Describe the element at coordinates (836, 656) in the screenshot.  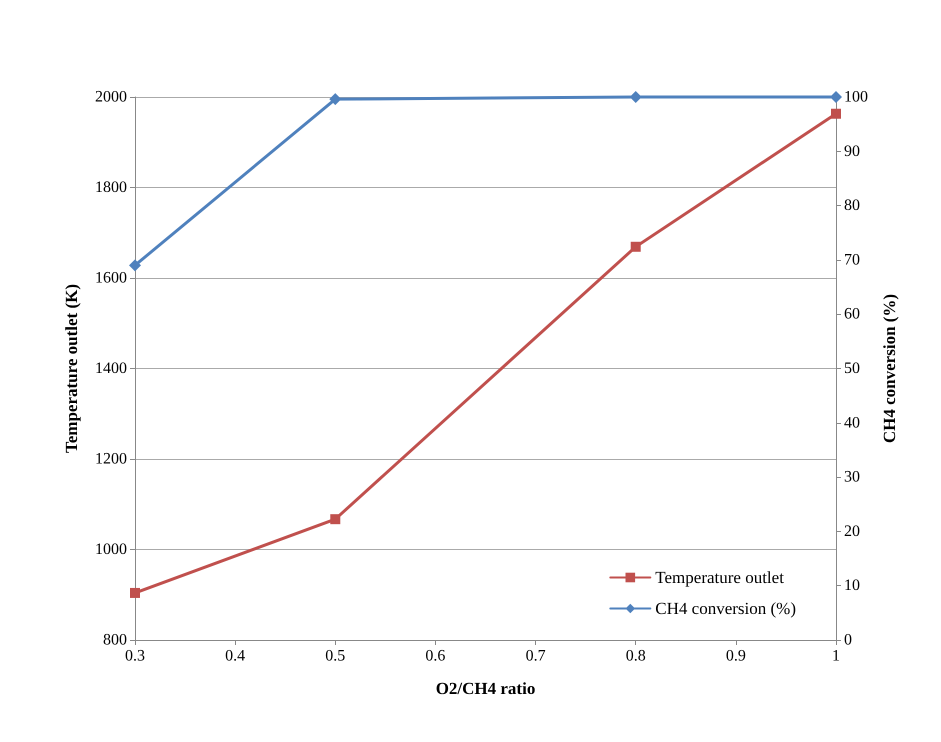
I see `x-tick-label: 1` at that location.